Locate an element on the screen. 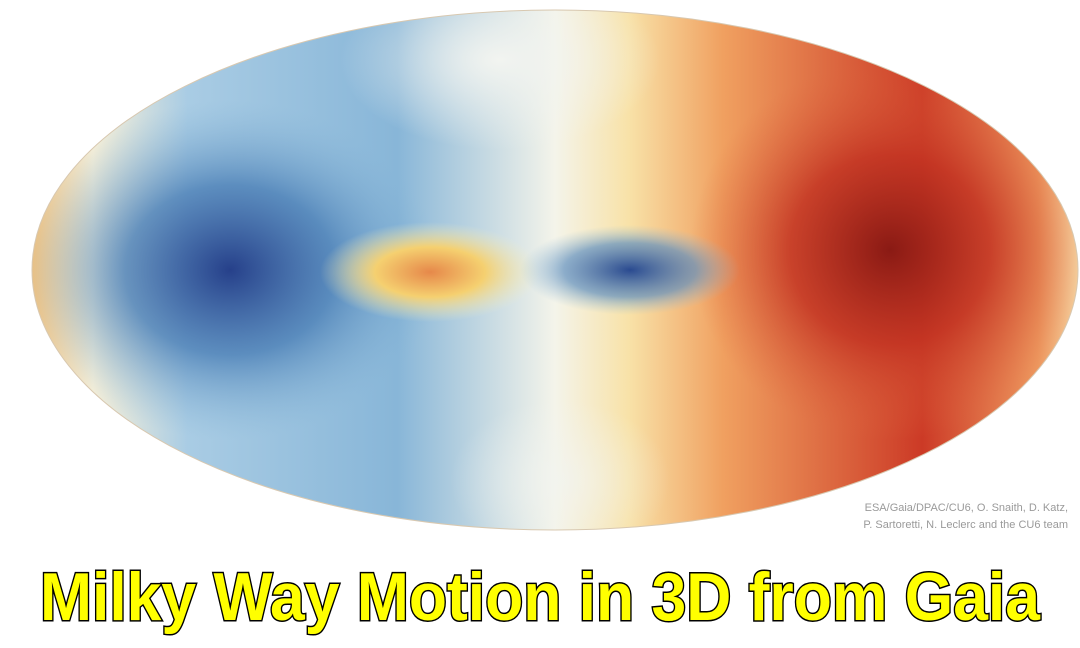 This screenshot has width=1080, height=648. title: Milky Way Motion in 3D from Gaia is located at coordinates (540, 597).